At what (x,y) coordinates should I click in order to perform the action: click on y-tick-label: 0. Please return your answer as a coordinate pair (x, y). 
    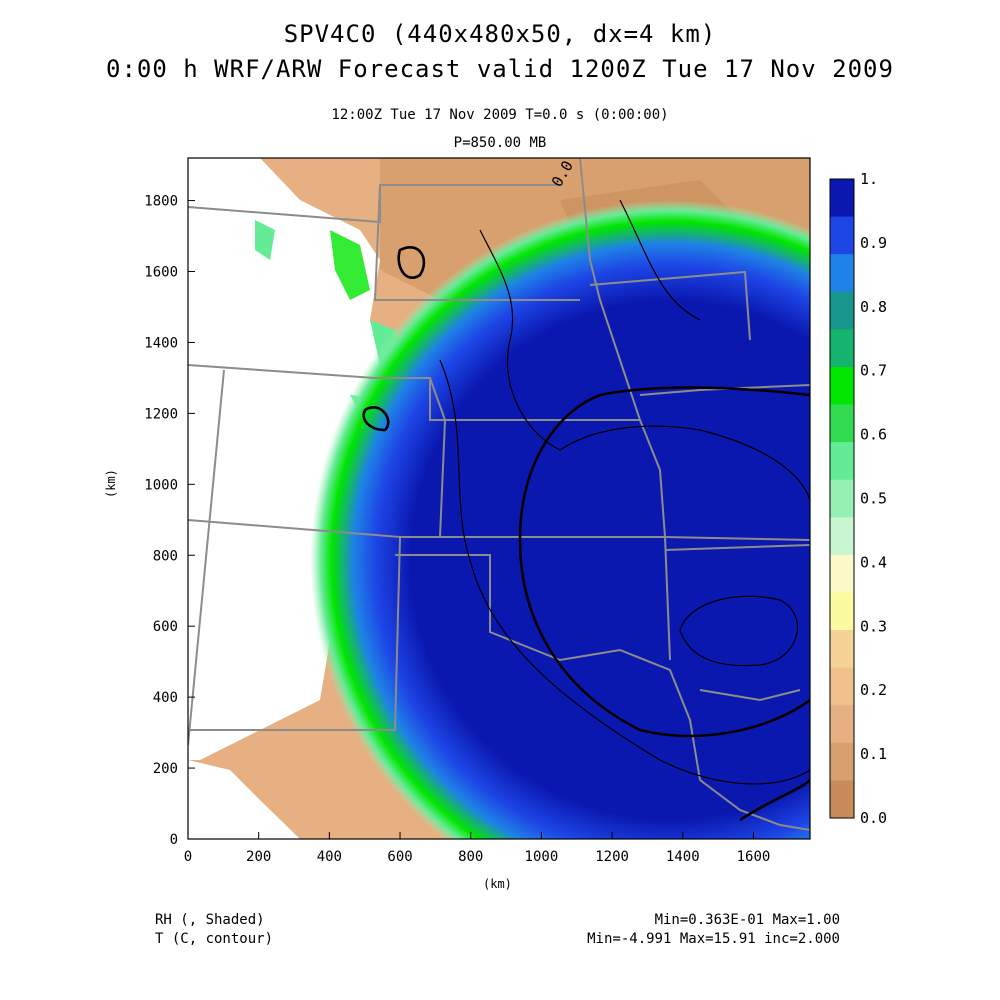
    Looking at the image, I should click on (174, 840).